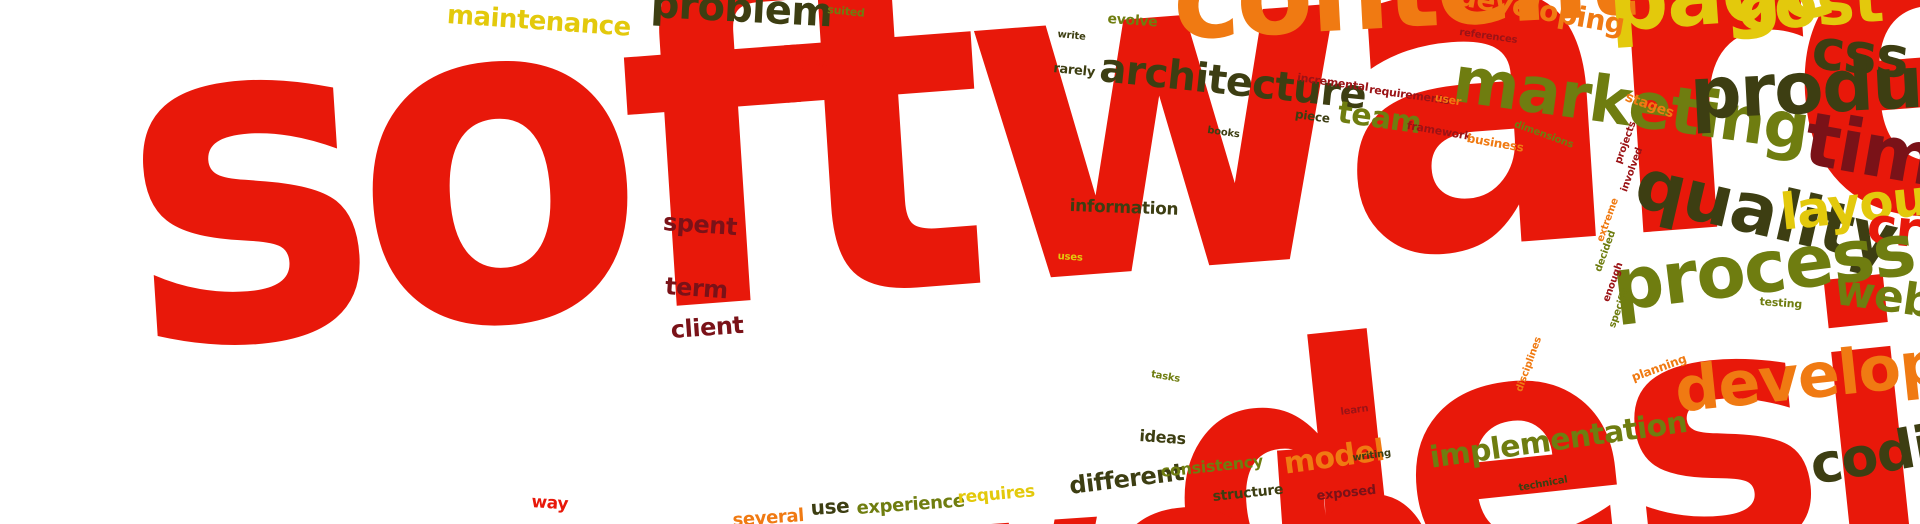 This screenshot has width=1920, height=524. What do you see at coordinates (549, 503) in the screenshot?
I see `word-way: way` at bounding box center [549, 503].